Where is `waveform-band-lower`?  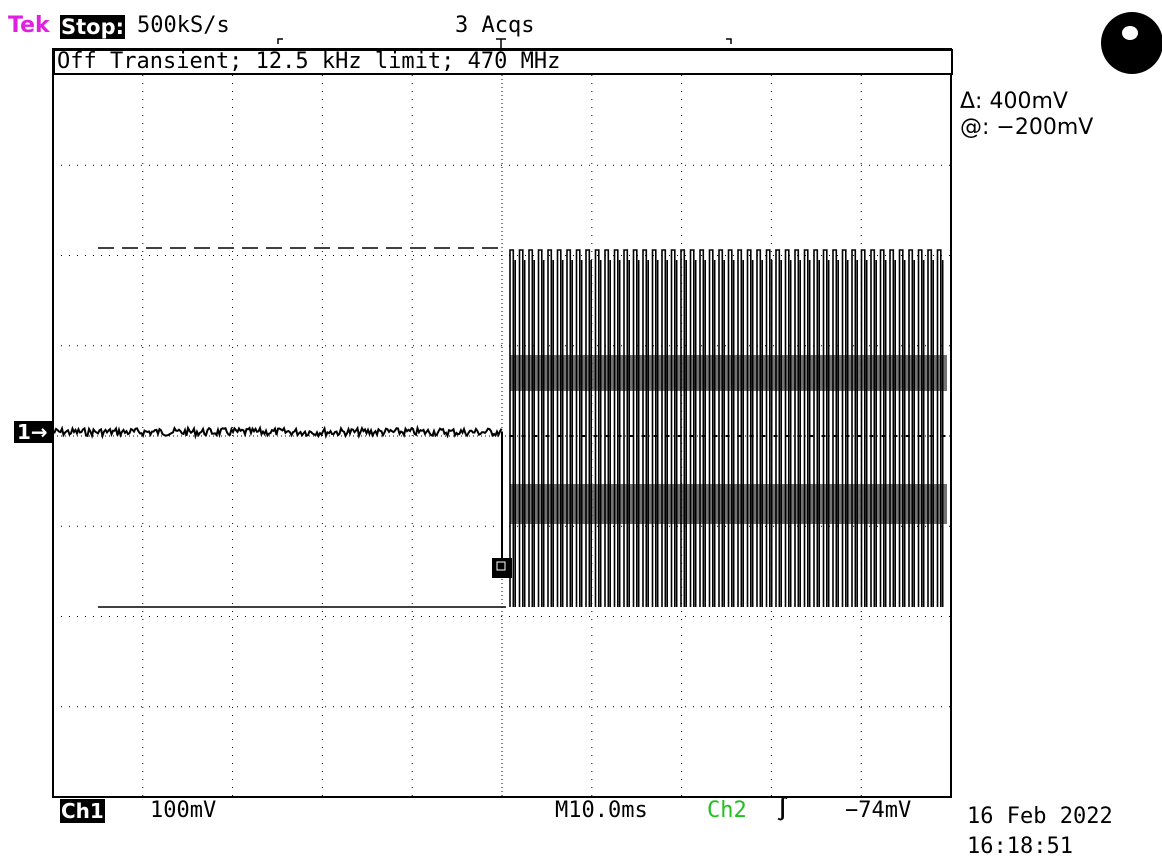 waveform-band-lower is located at coordinates (728, 504).